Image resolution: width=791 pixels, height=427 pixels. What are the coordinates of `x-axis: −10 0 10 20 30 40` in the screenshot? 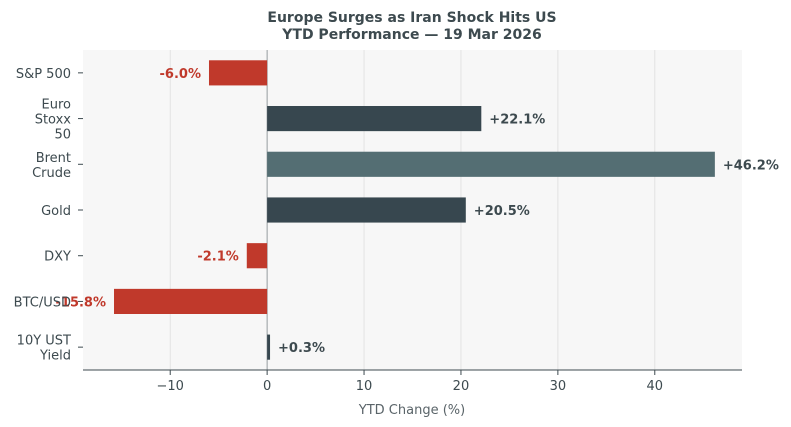 It's located at (412, 381).